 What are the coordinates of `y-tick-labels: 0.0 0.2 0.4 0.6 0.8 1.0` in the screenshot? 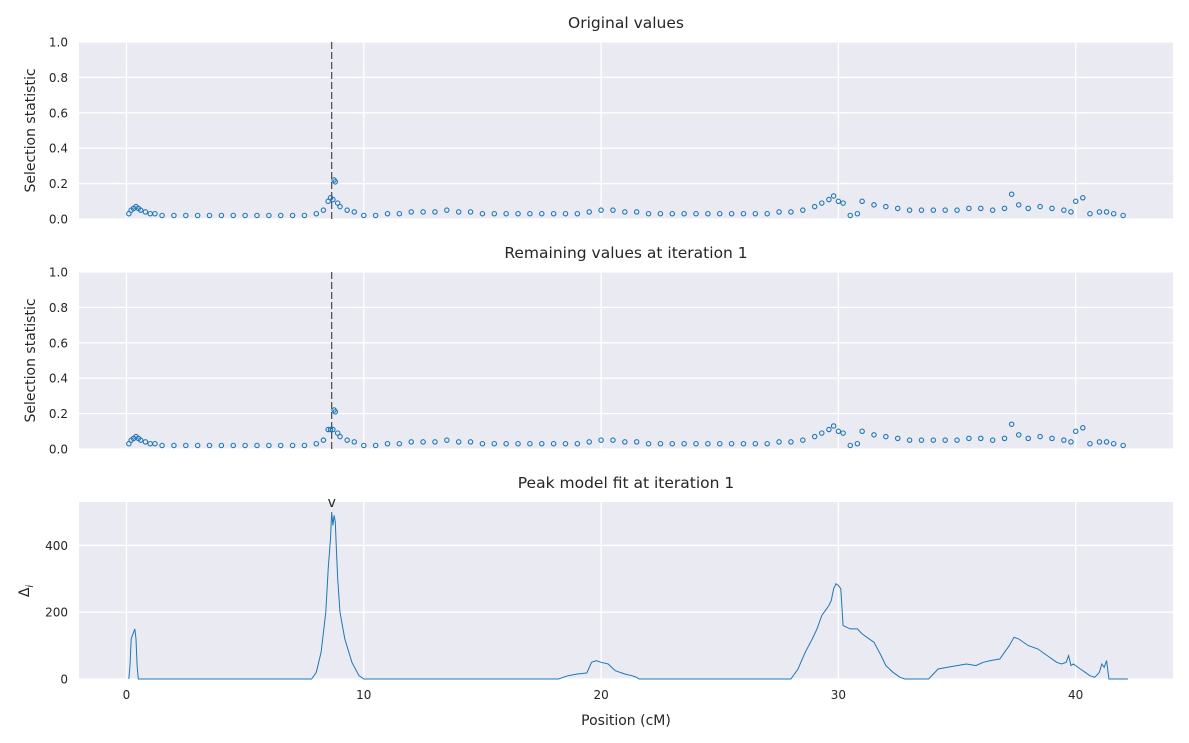 It's located at (58, 131).